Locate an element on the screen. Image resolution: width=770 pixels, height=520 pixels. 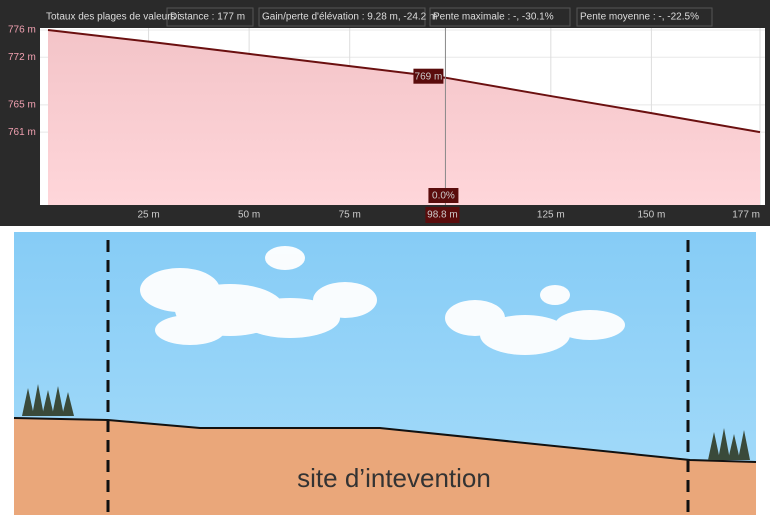
y-tick-label: 765 m is located at coordinates (22, 105).